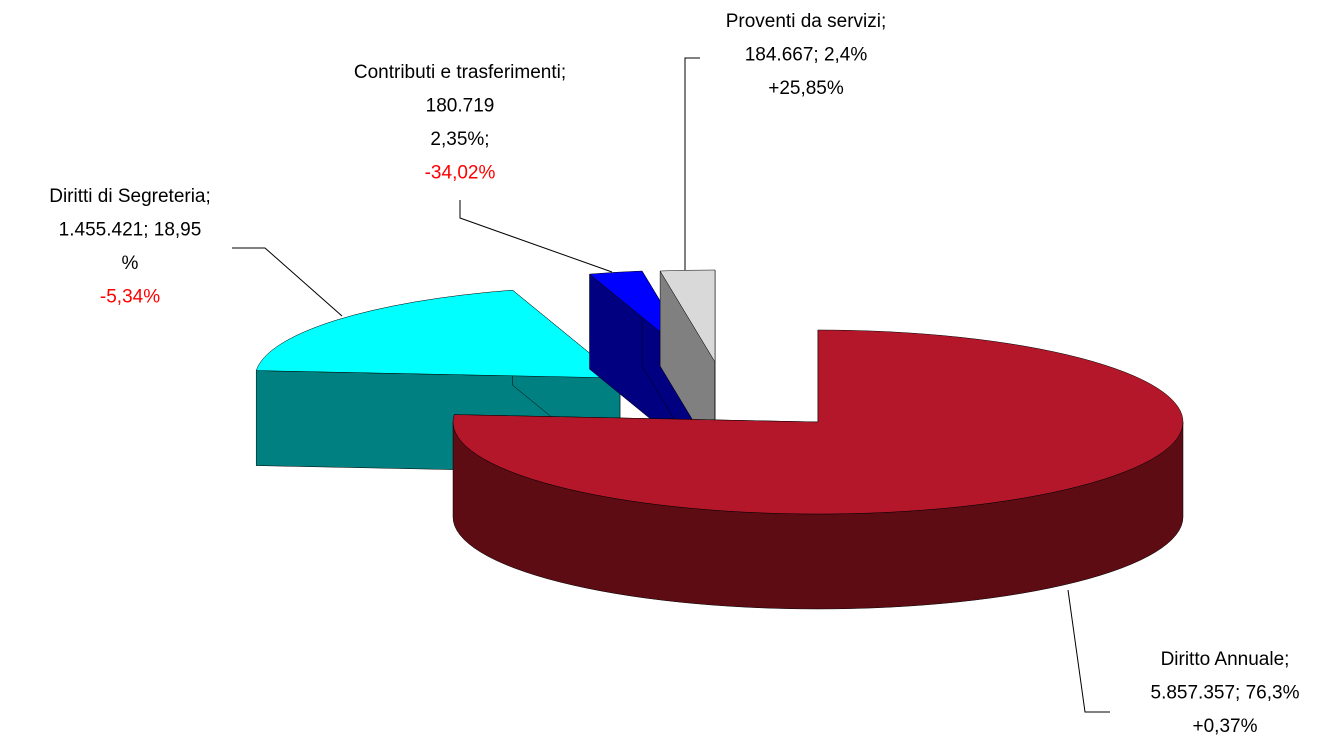  I want to click on slice-label: Proventi da servizi;, so click(806, 21).